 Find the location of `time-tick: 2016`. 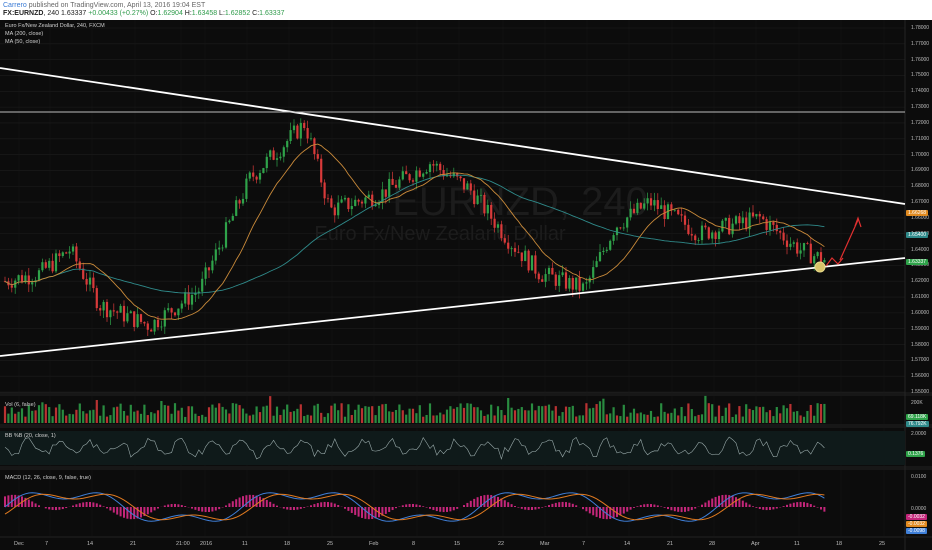

time-tick: 2016 is located at coordinates (206, 544).